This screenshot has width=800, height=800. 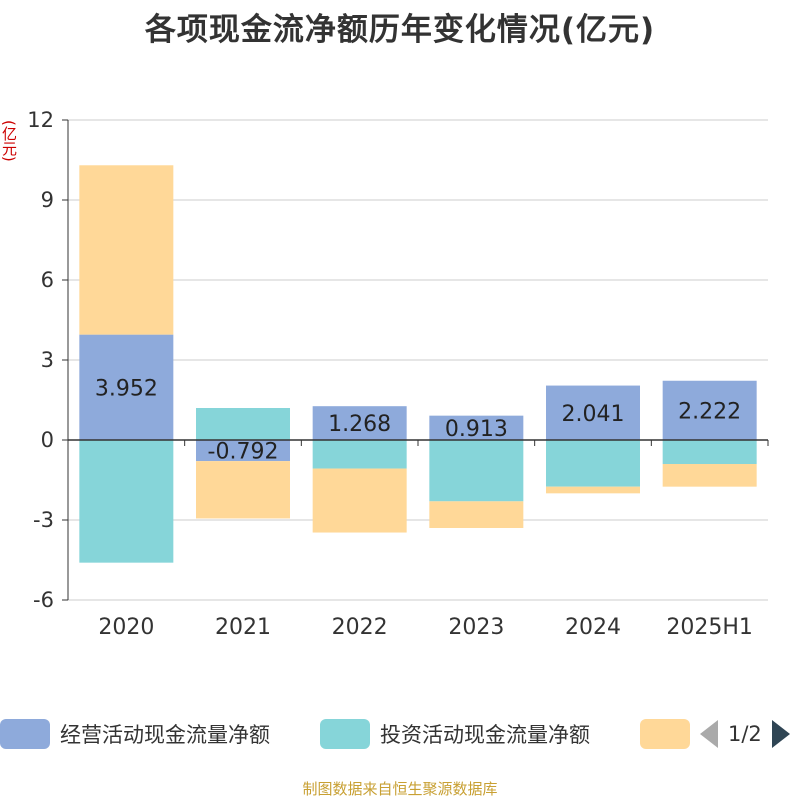 I want to click on y-tick-label: -6, so click(x=43, y=600).